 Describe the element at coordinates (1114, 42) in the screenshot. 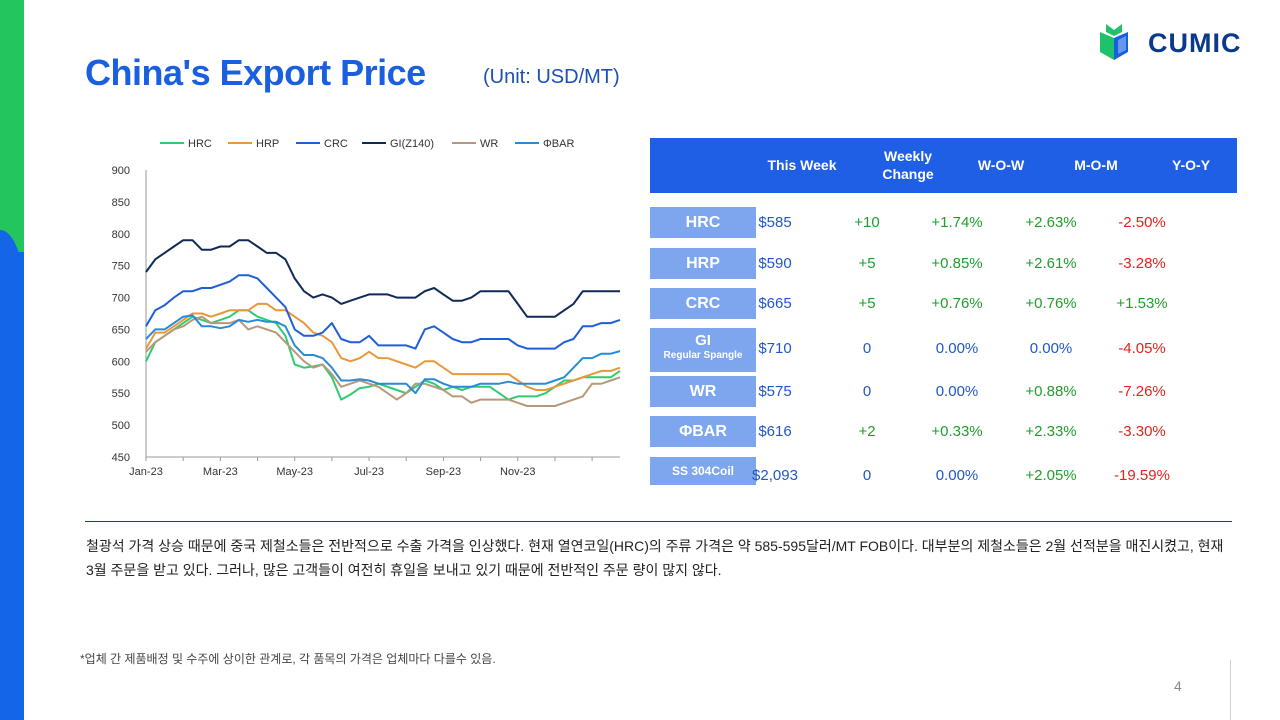

I see `cumic-logo` at that location.